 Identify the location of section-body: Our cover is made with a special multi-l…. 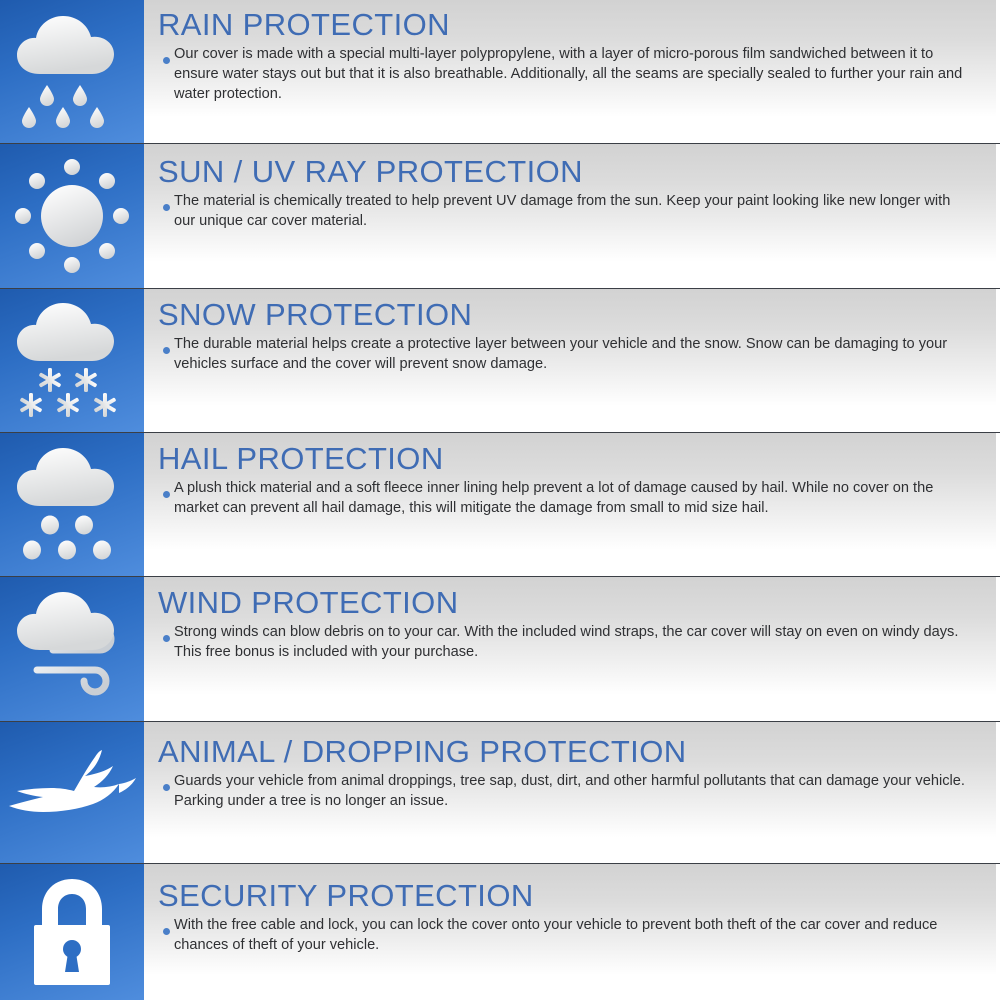
(568, 73).